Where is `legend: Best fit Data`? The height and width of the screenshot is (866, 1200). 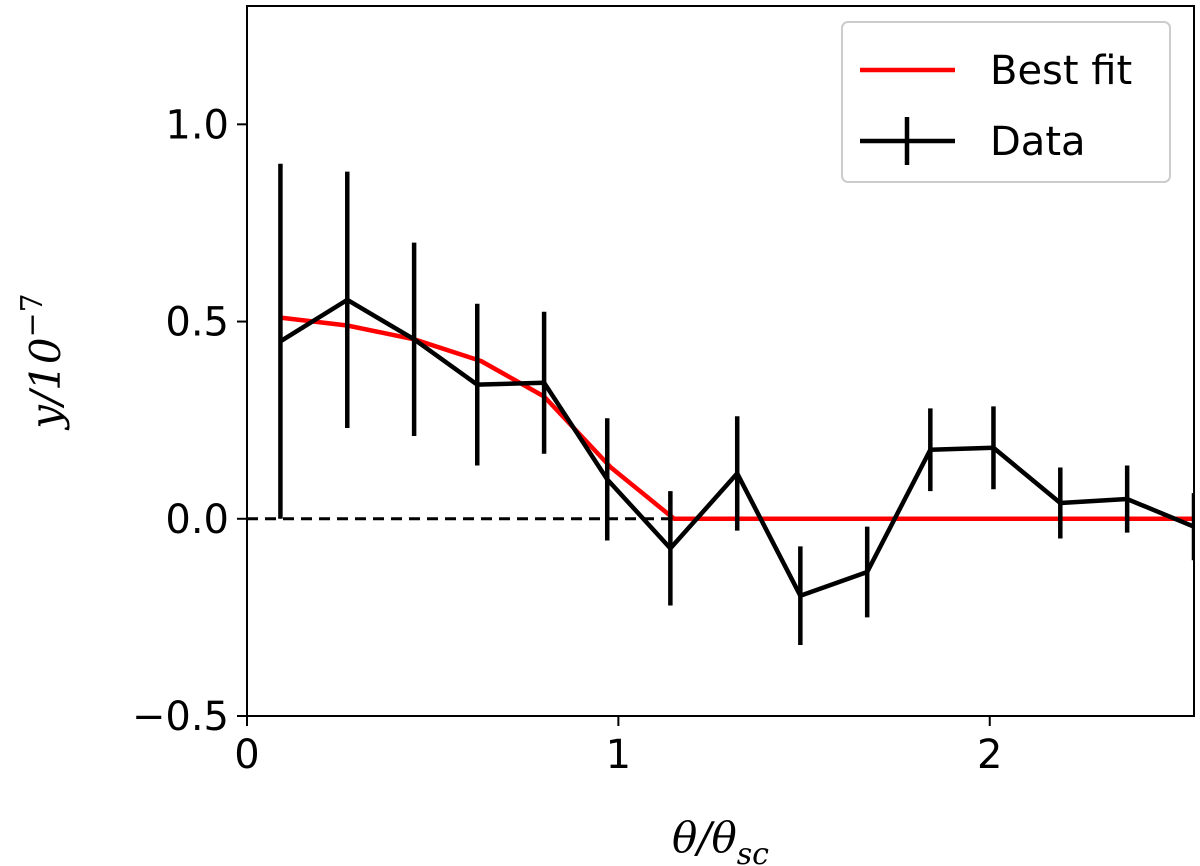 legend: Best fit Data is located at coordinates (1006, 102).